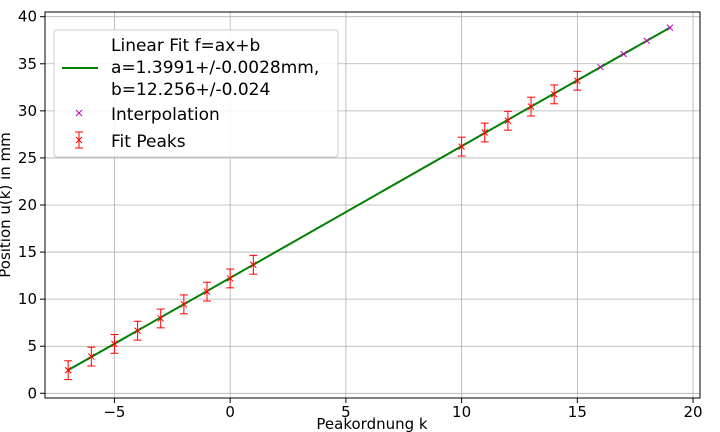 Image resolution: width=720 pixels, height=432 pixels. I want to click on legend-fit-line-2: a=1.3991+/-0.0028mm,, so click(215, 68).